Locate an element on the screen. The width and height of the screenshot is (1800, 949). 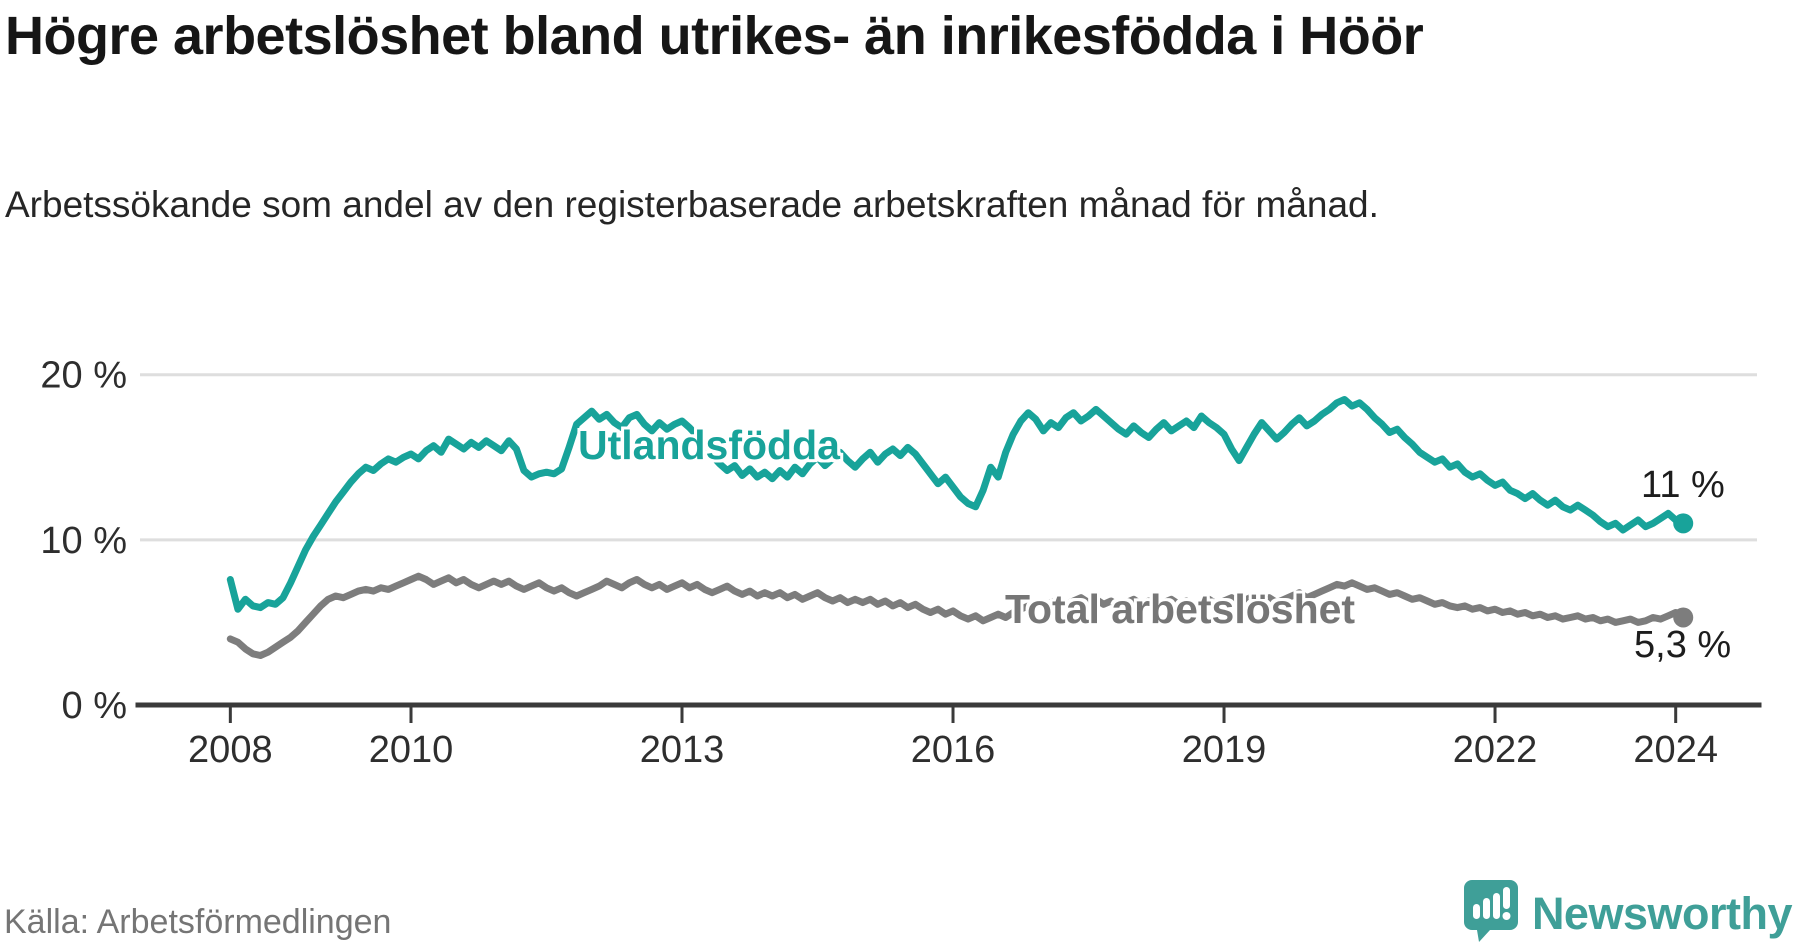
end-value-label-total: 5,3 % is located at coordinates (1683, 645).